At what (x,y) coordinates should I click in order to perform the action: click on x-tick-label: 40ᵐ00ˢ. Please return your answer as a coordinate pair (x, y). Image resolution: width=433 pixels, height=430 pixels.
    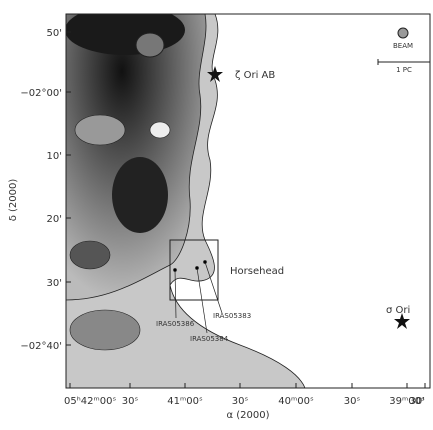
    Looking at the image, I should click on (296, 401).